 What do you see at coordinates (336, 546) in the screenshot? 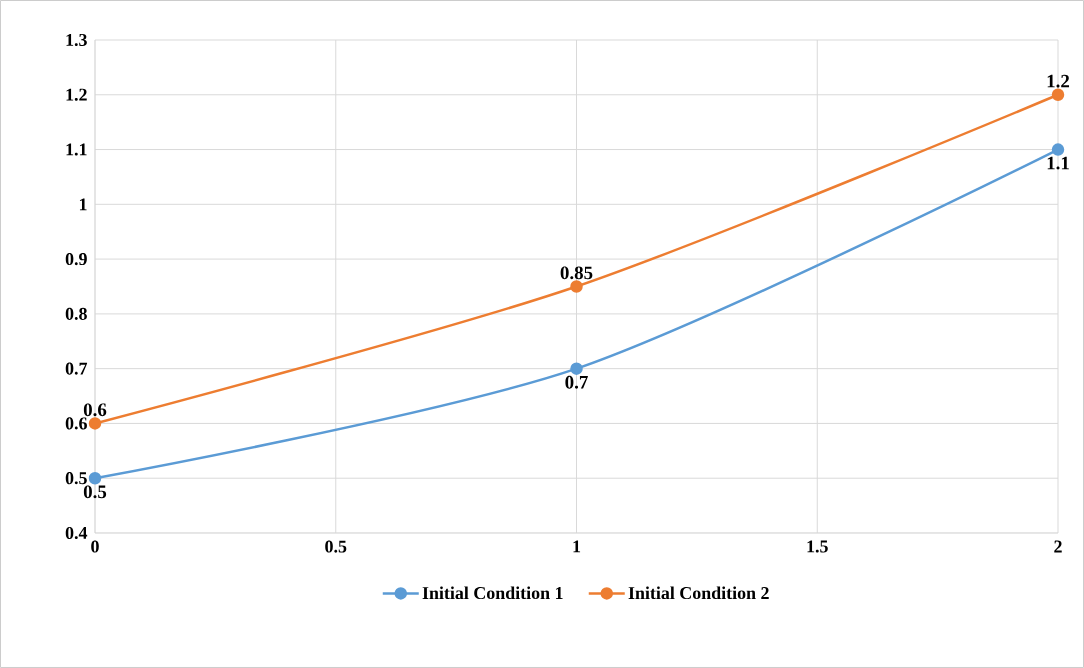
I see `x-tick-label: 0.5` at bounding box center [336, 546].